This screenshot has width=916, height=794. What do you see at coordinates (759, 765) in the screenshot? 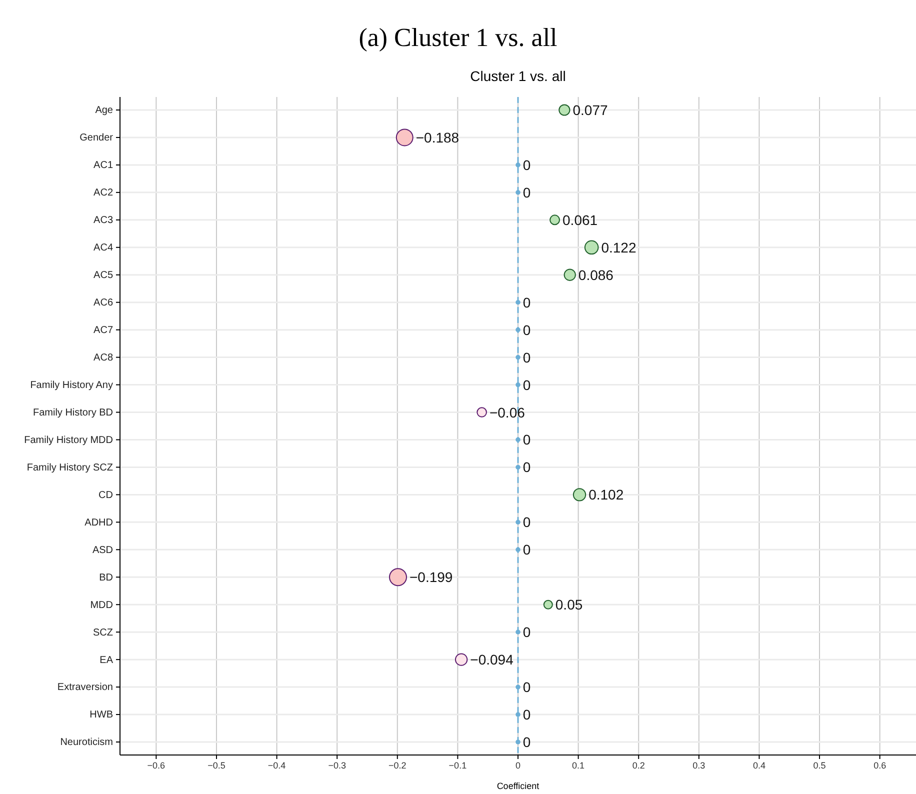
I see `x-tick-label: 0.4` at bounding box center [759, 765].